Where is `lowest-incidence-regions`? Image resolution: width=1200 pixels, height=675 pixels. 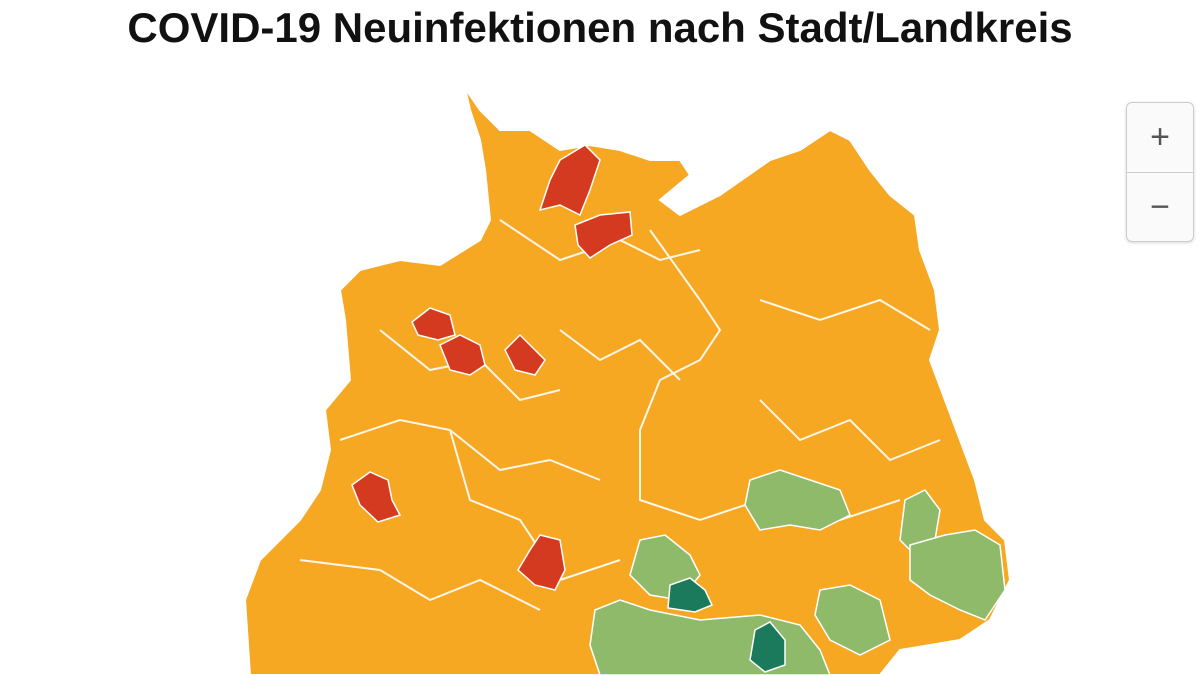 lowest-incidence-regions is located at coordinates (726, 625).